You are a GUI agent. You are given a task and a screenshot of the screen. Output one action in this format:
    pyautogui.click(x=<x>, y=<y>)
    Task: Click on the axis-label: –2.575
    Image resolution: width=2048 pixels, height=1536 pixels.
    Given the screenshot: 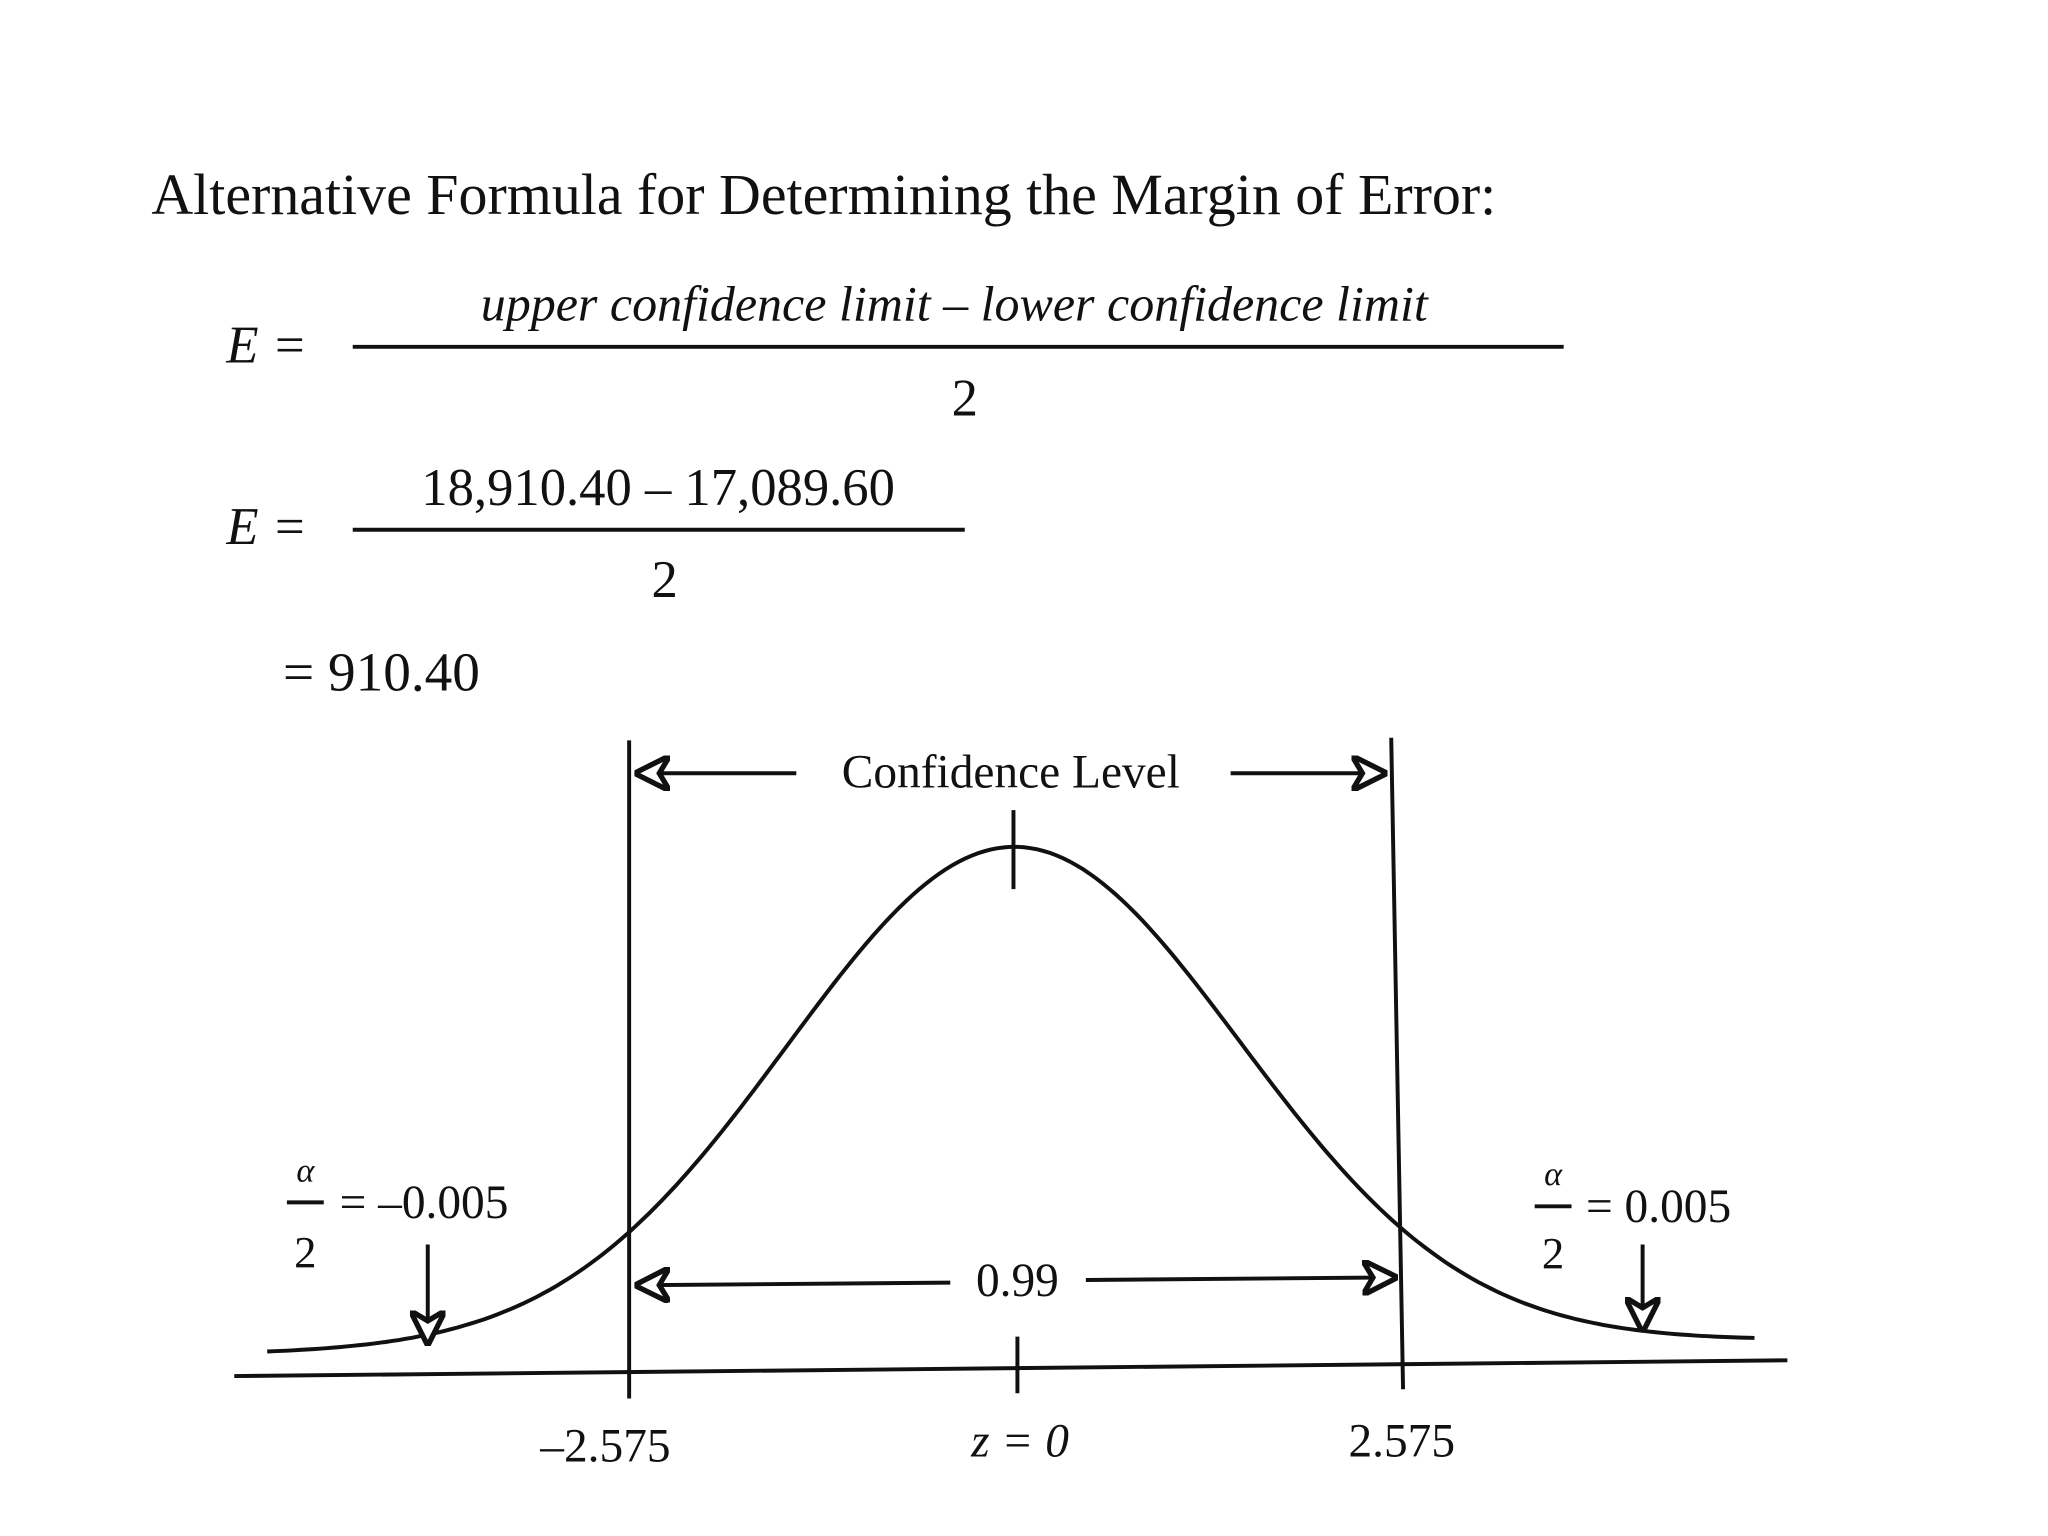 What is the action you would take?
    pyautogui.click(x=604, y=1447)
    